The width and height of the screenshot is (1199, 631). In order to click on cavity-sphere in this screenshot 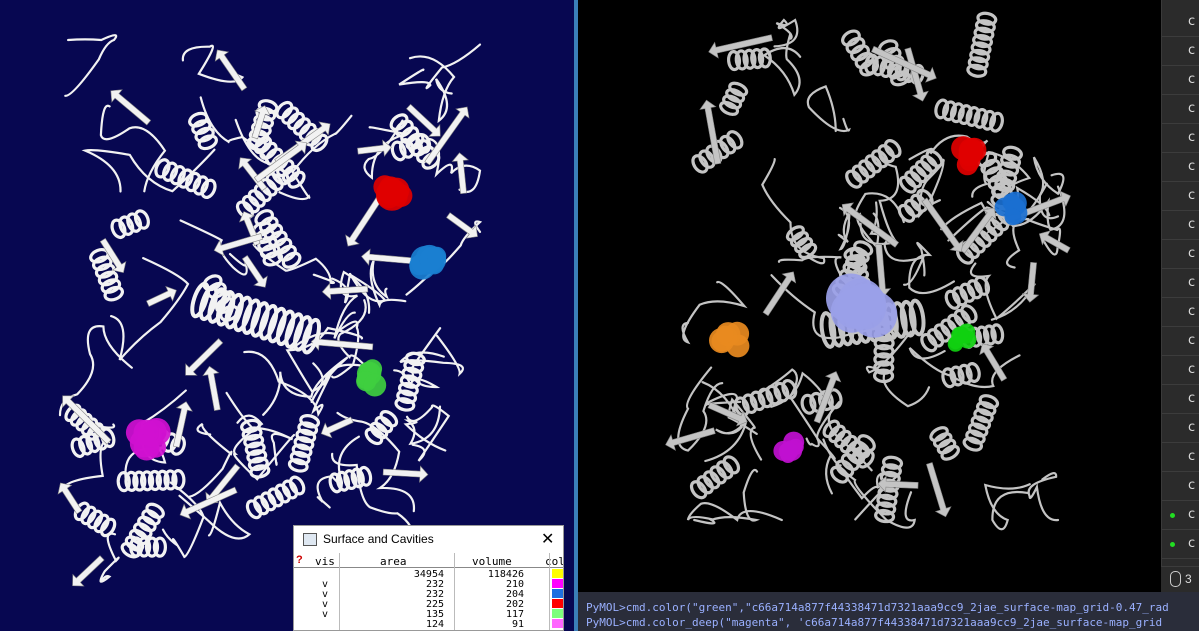, I will do `click(388, 196)`.